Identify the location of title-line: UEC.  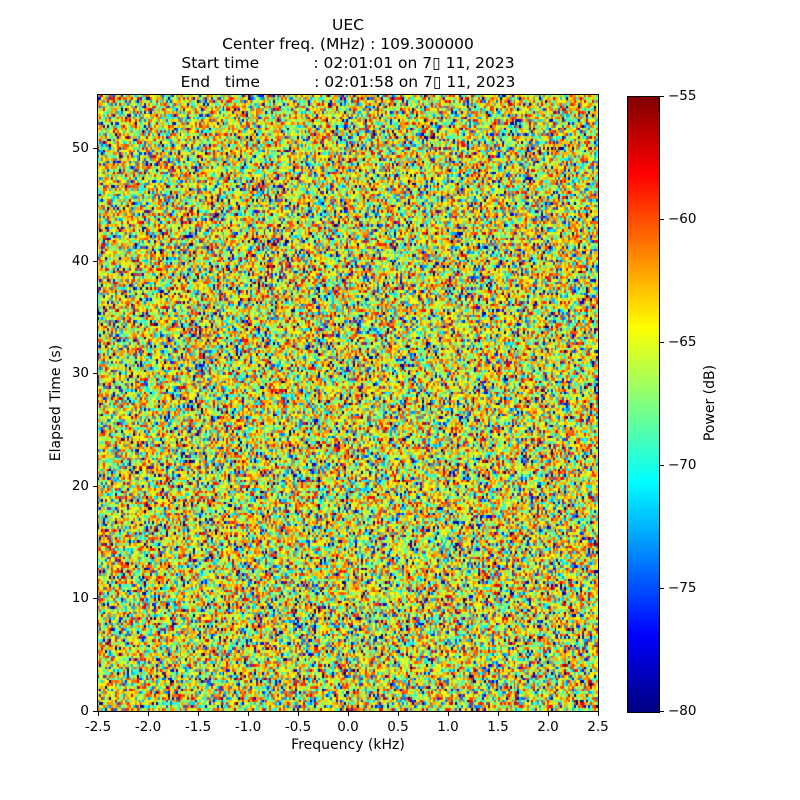
(348, 25).